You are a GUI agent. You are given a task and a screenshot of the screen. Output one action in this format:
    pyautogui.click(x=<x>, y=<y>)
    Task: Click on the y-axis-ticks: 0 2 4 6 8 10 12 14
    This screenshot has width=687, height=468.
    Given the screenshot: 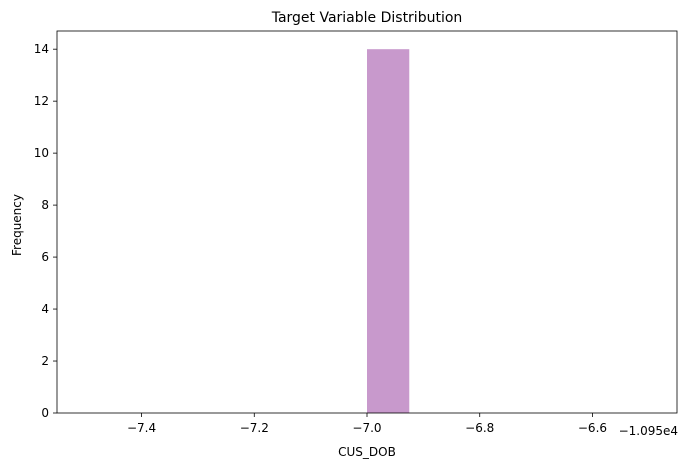 What is the action you would take?
    pyautogui.click(x=45, y=231)
    